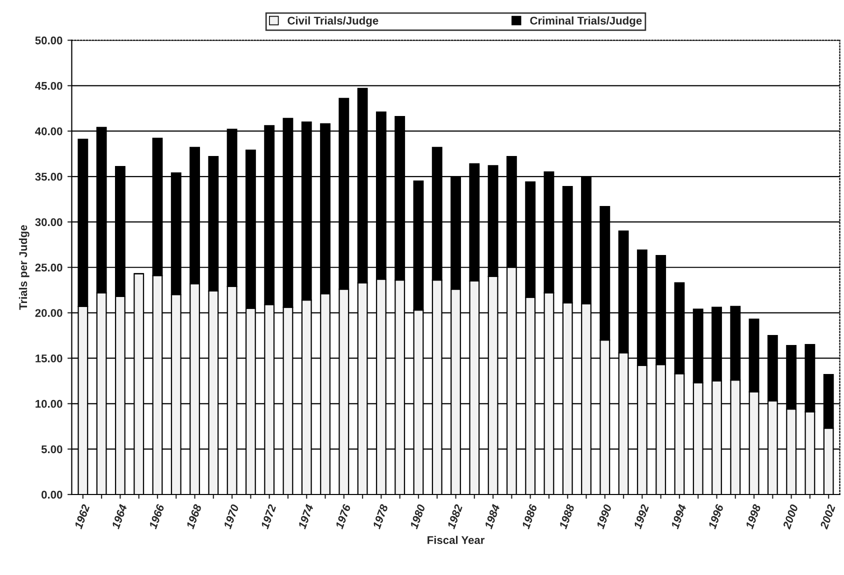 Image resolution: width=844 pixels, height=575 pixels. Describe the element at coordinates (51, 449) in the screenshot. I see `y-tick-label: 5.00` at that location.